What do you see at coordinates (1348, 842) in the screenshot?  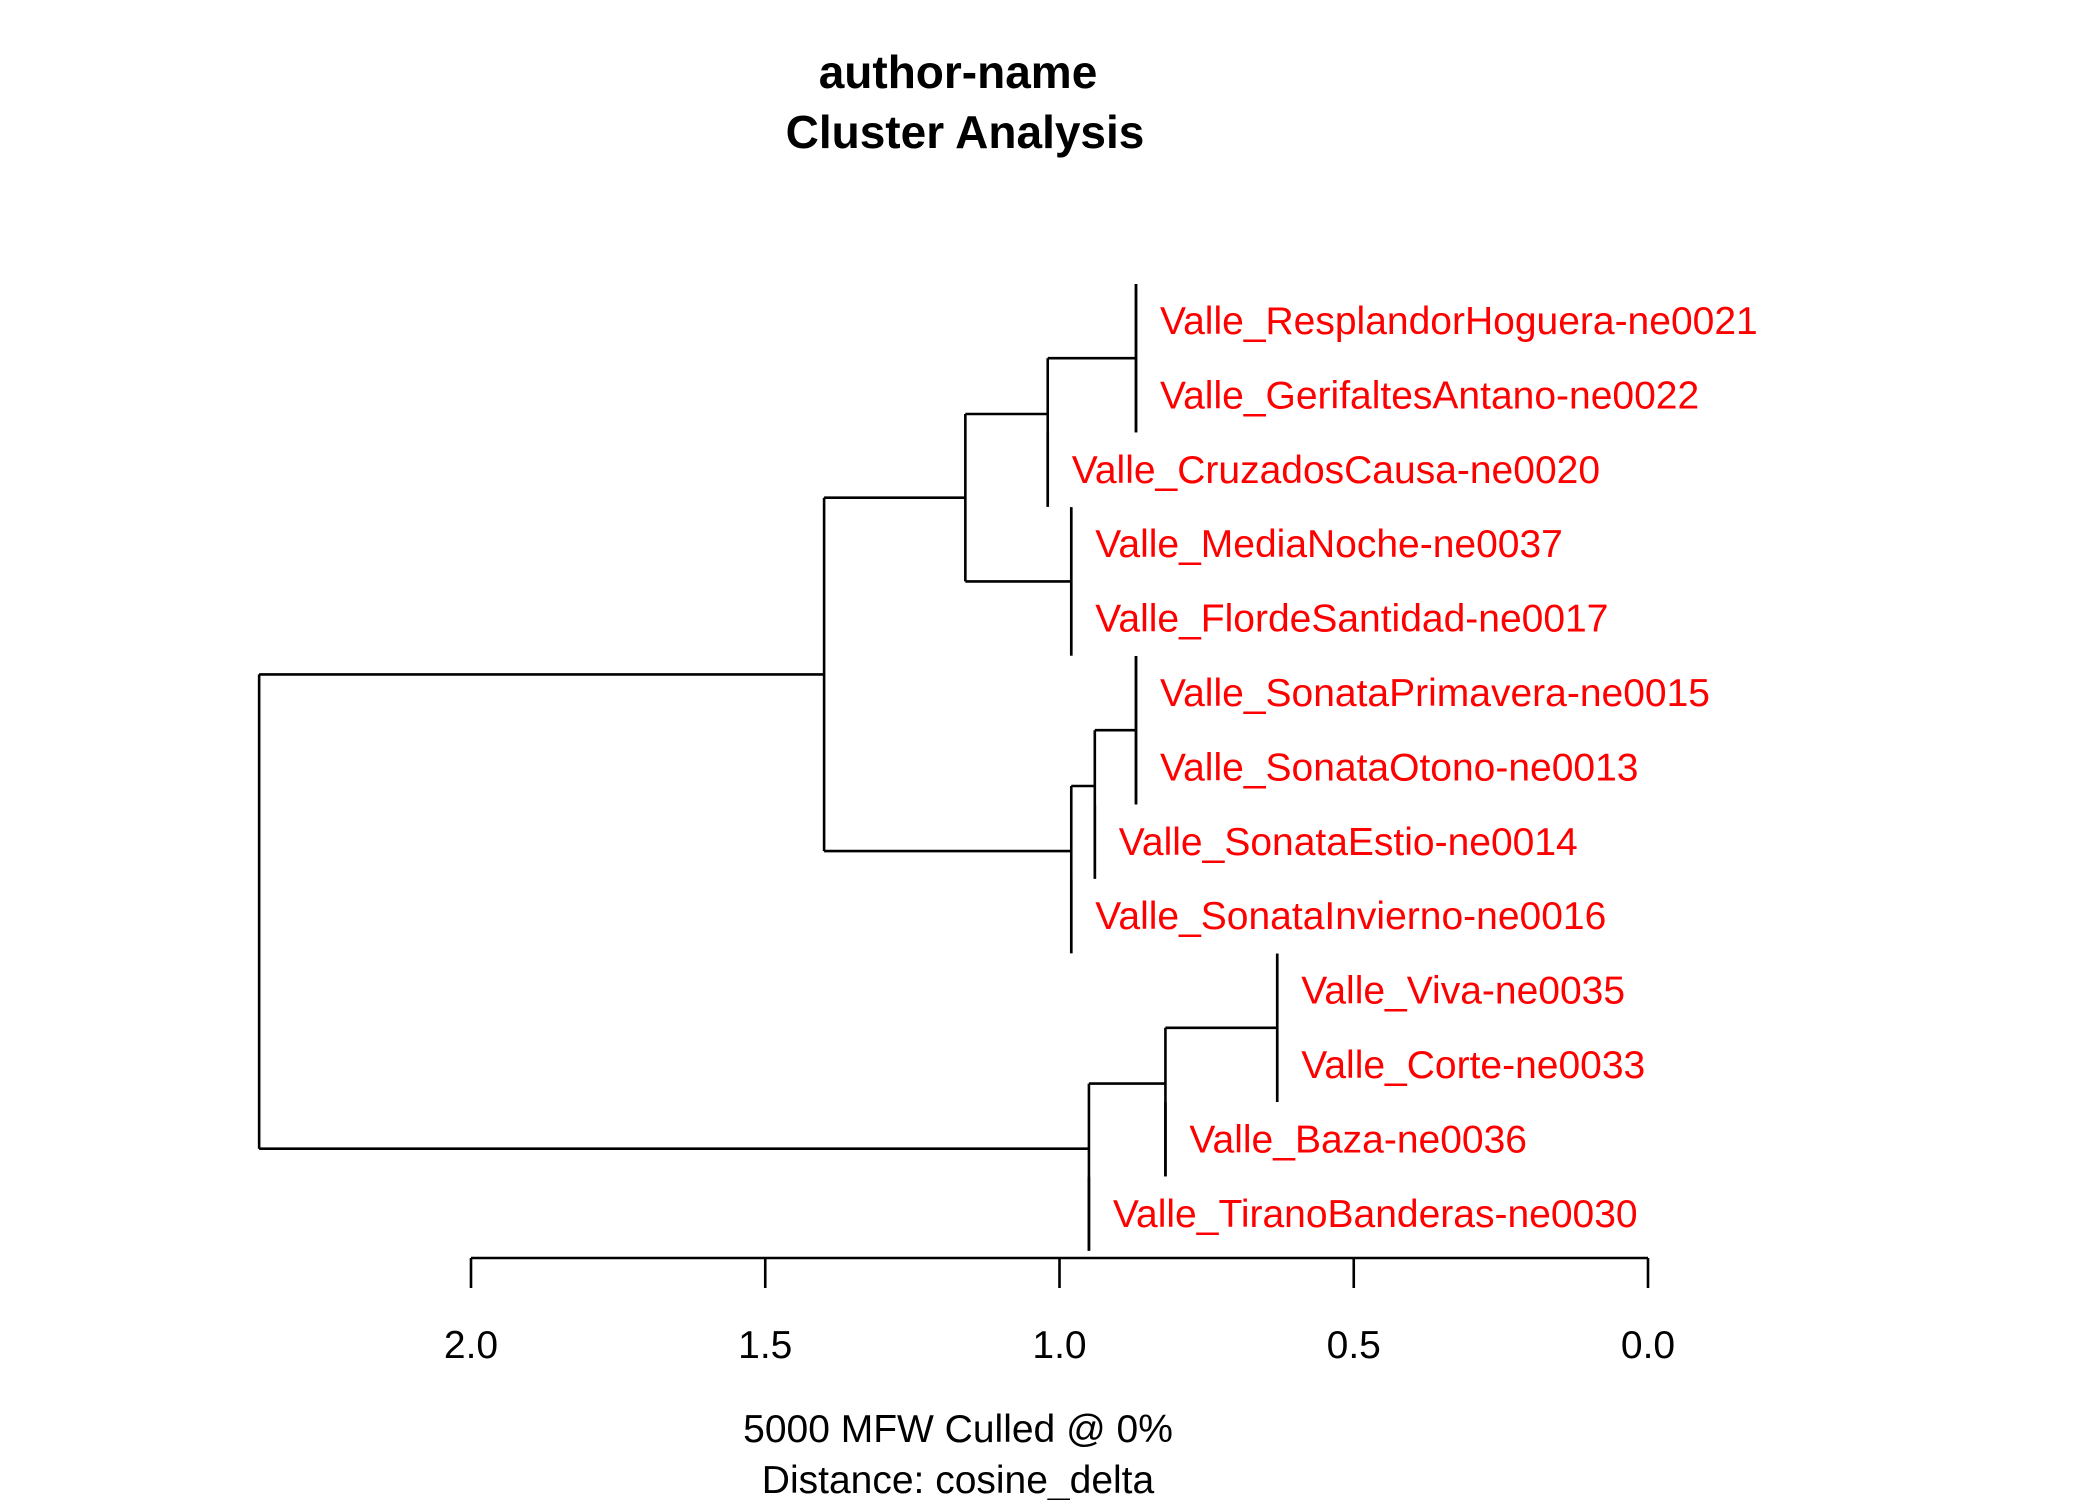 I see `leaf-label: Valle_SonataEstio-ne0014` at bounding box center [1348, 842].